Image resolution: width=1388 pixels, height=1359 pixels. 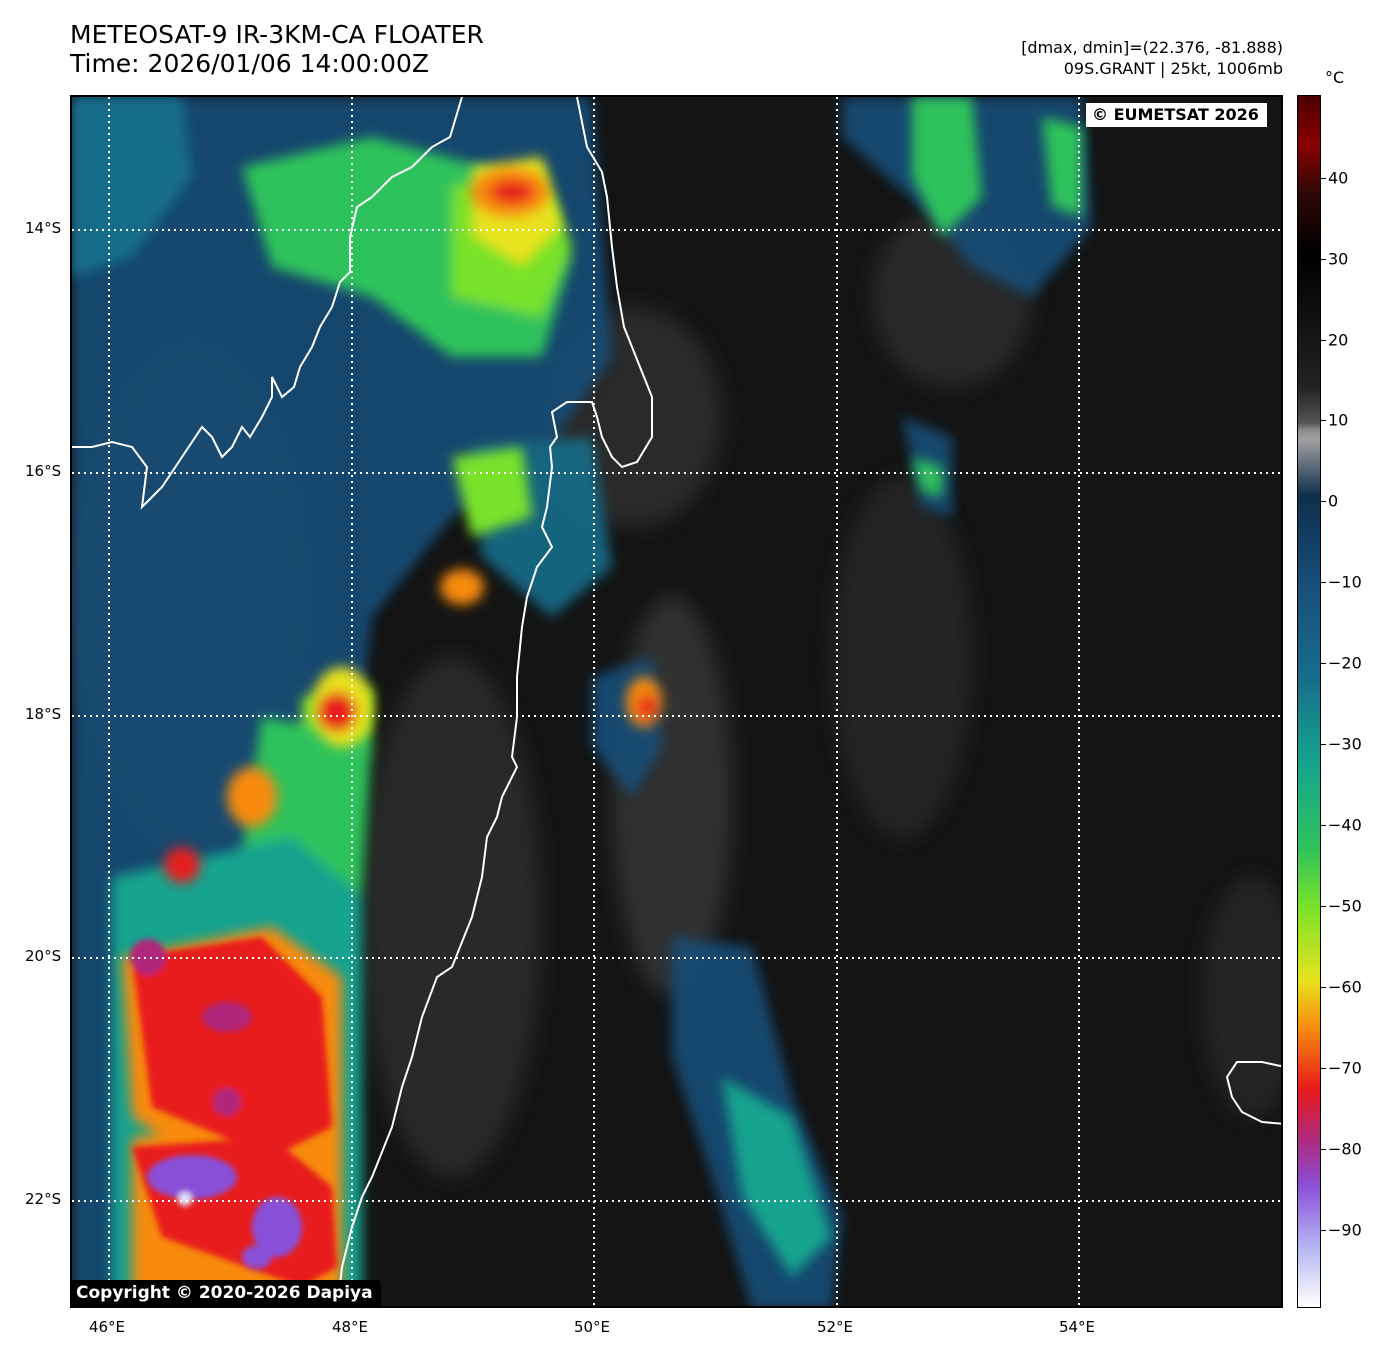 I want to click on storm-summary: 09S.GRANT | 25kt, 1006mb, so click(x=1173, y=68).